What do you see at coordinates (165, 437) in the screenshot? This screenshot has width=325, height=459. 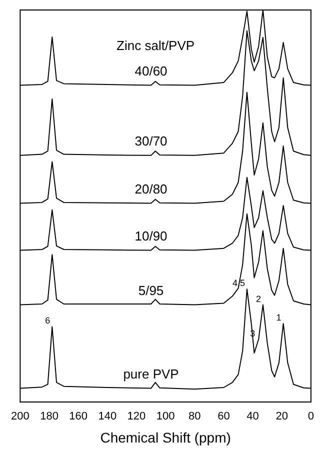 I see `x-axis-title: Chemical Shift (ppm)` at bounding box center [165, 437].